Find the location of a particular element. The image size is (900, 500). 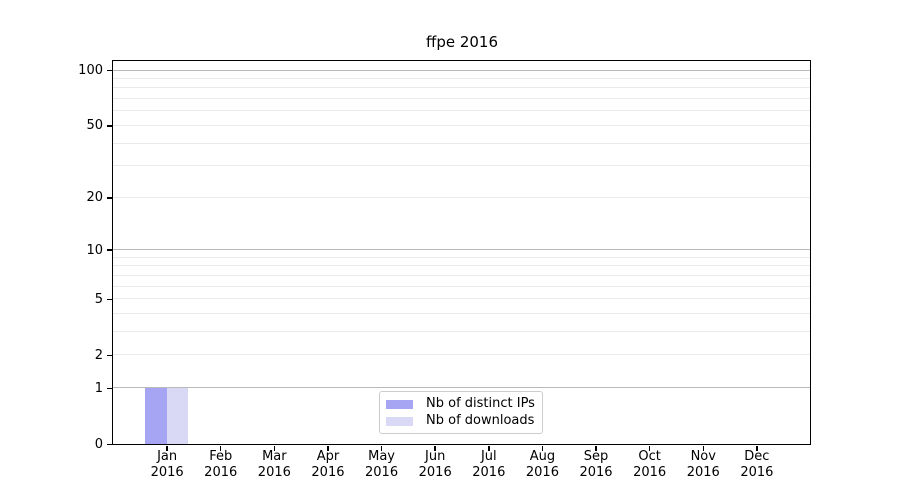

x-tick-month-nov: Nov is located at coordinates (703, 456).